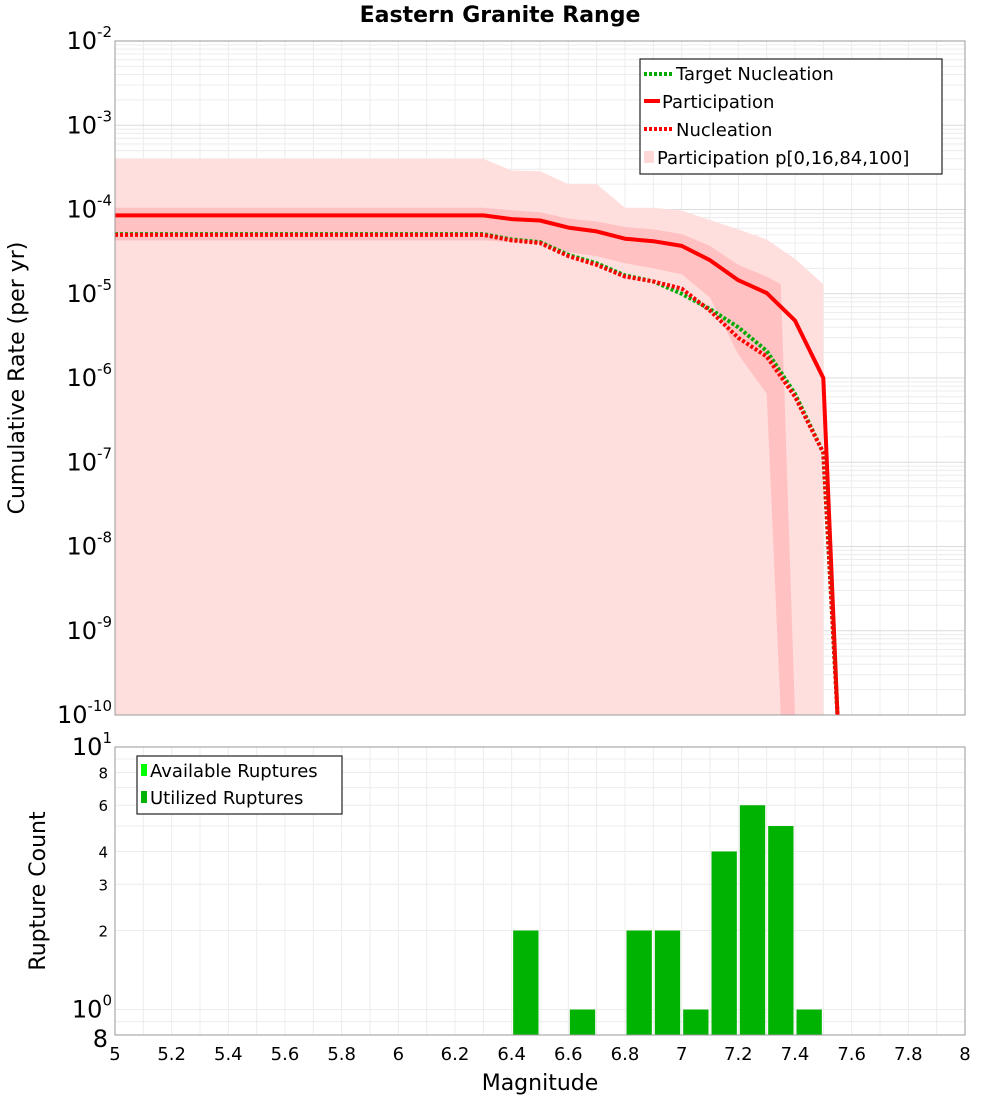 The width and height of the screenshot is (1000, 1100). I want to click on x-tick-label: 7.4, so click(795, 1054).